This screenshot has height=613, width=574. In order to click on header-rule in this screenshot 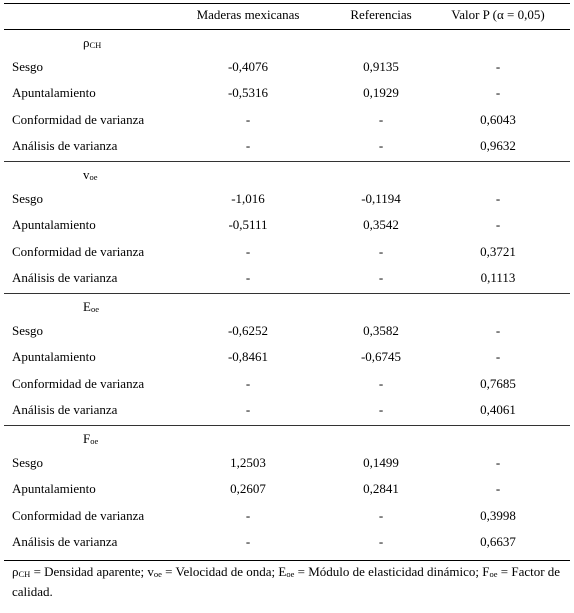, I will do `click(287, 29)`.